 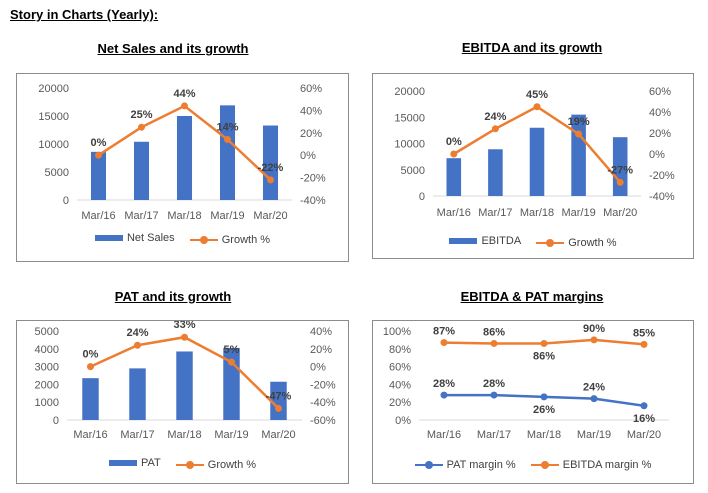 What do you see at coordinates (607, 465) in the screenshot?
I see `legend-label: EBITDA margin %` at bounding box center [607, 465].